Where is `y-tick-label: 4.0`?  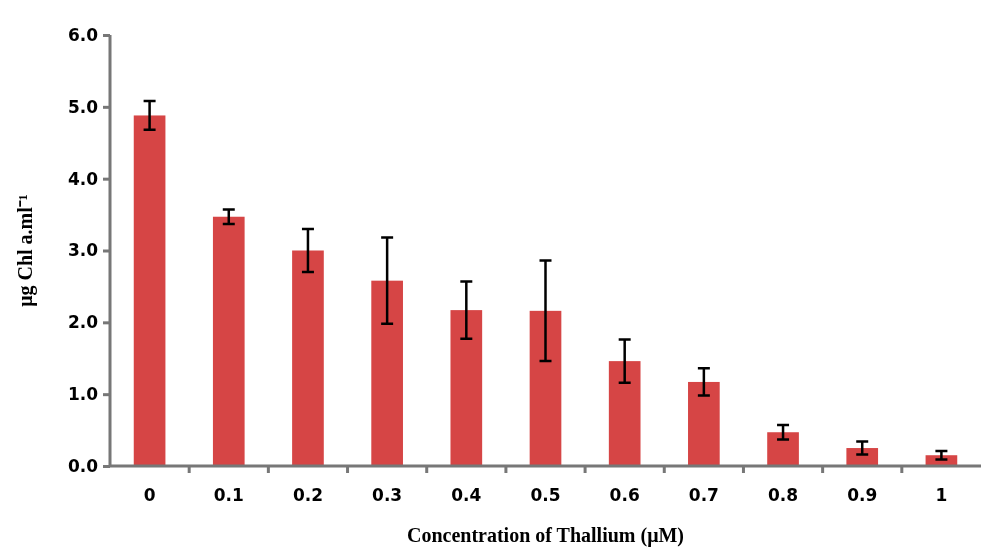 y-tick-label: 4.0 is located at coordinates (83, 178).